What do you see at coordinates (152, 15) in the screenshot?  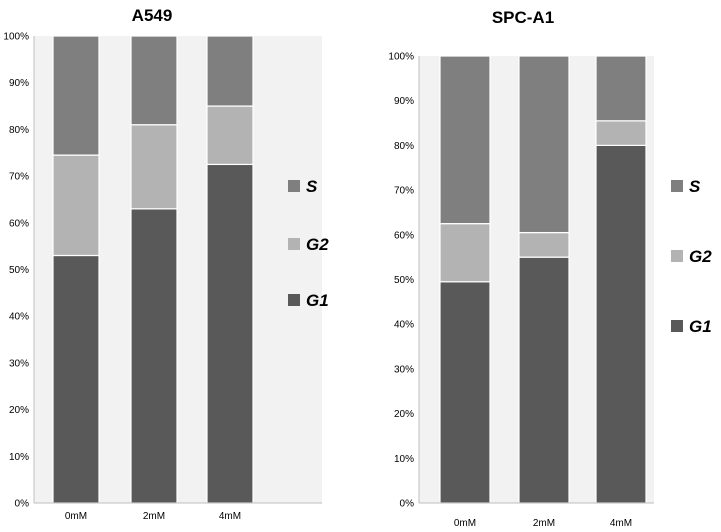 I see `chart-title: A549` at bounding box center [152, 15].